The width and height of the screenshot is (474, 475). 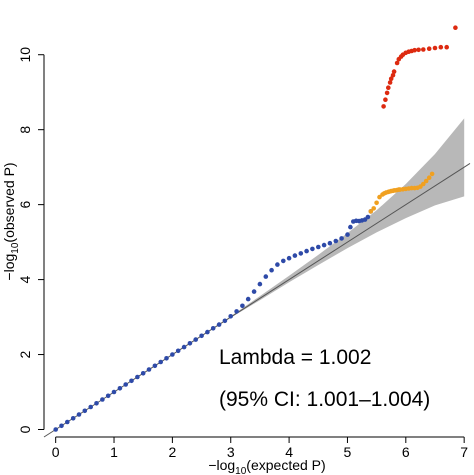 What do you see at coordinates (25, 205) in the screenshot?
I see `y-tick-label-6: 6` at bounding box center [25, 205].